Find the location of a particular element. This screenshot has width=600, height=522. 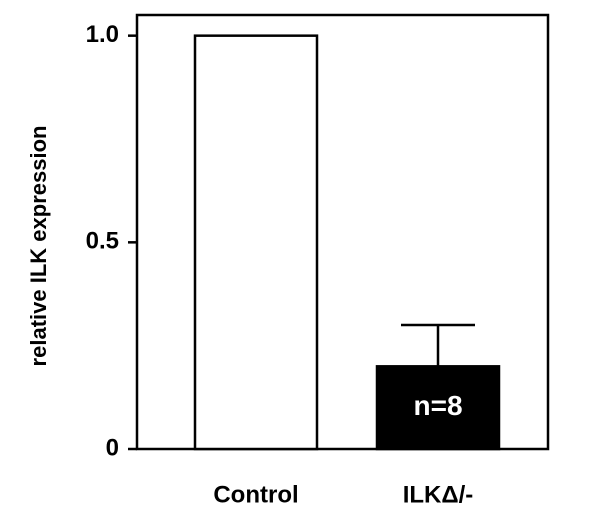

y-axis-label: relative ILK expression is located at coordinates (38, 246).